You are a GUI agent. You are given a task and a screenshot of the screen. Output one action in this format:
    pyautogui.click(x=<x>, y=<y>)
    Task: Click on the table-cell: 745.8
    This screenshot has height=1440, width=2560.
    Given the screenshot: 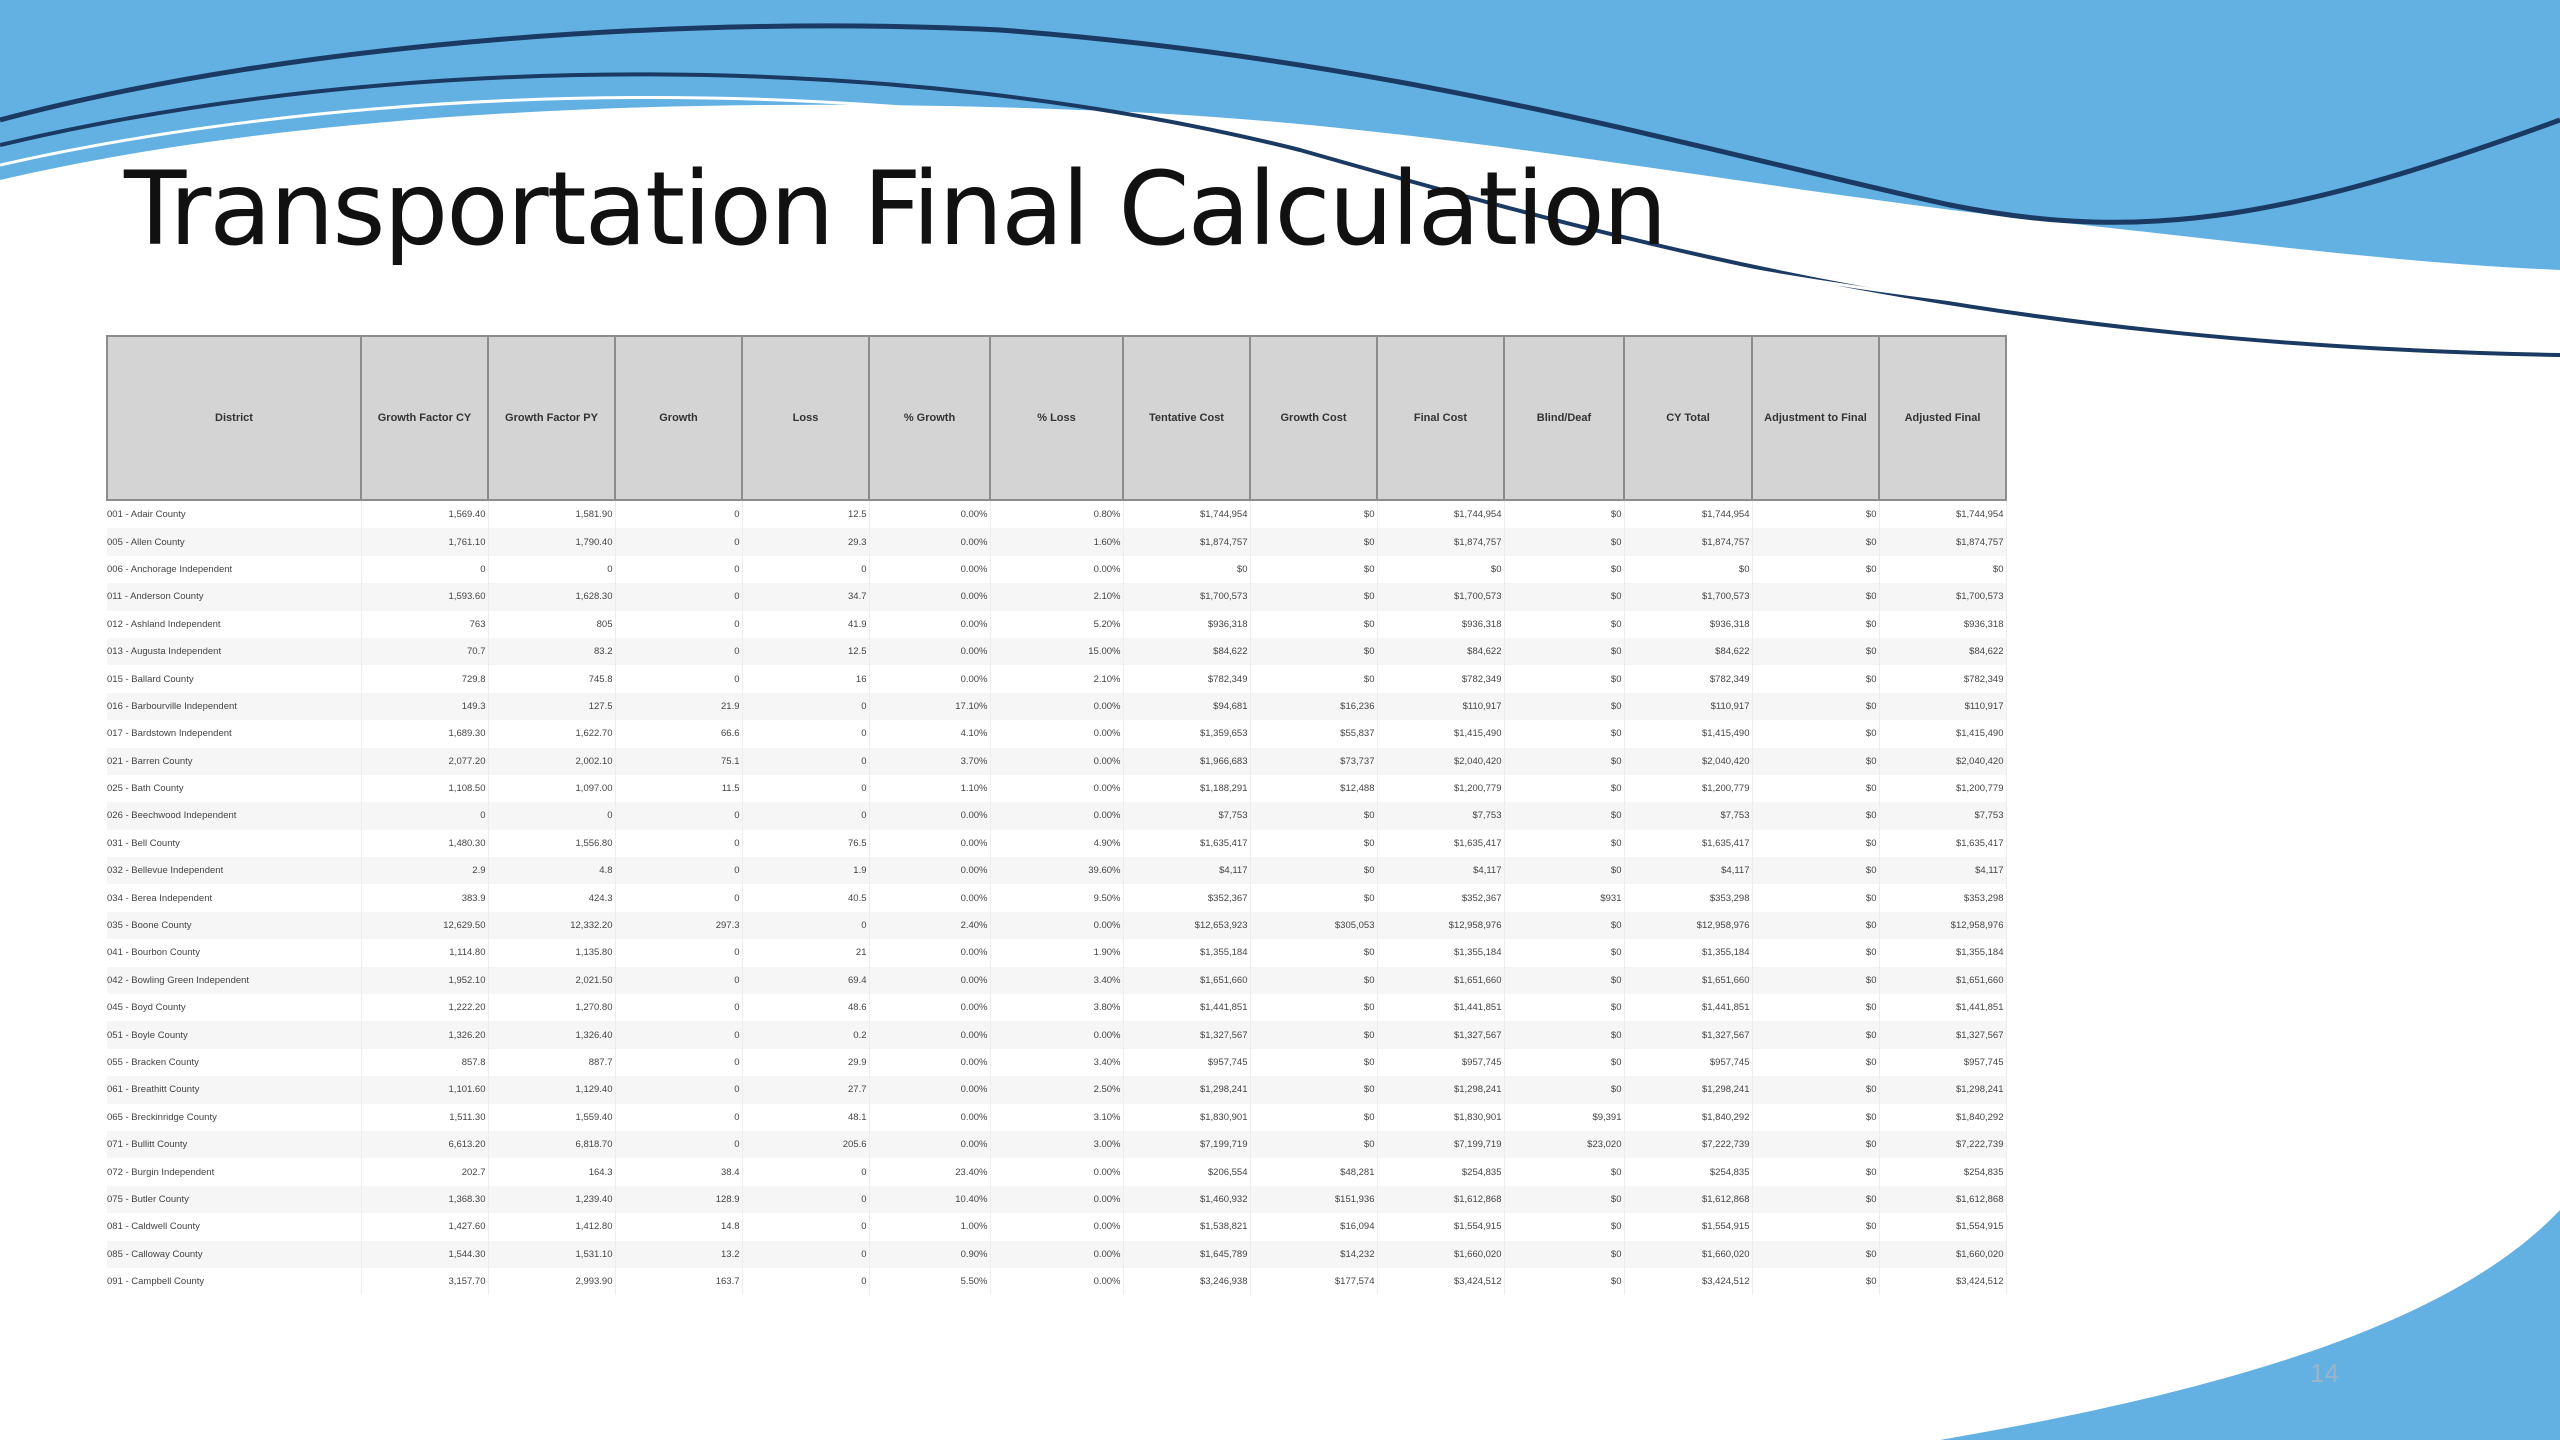 What is the action you would take?
    pyautogui.click(x=552, y=679)
    